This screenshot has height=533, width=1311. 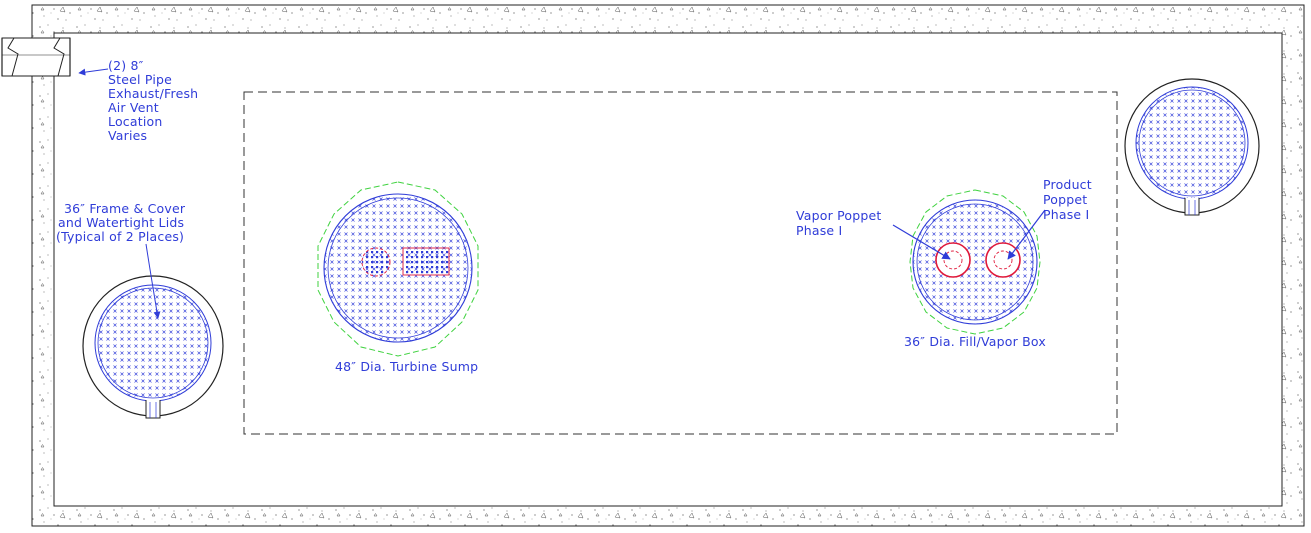 I want to click on fill-vapor-box-label: 36″ Dia. Fill/Vapor Box, so click(x=975, y=341).